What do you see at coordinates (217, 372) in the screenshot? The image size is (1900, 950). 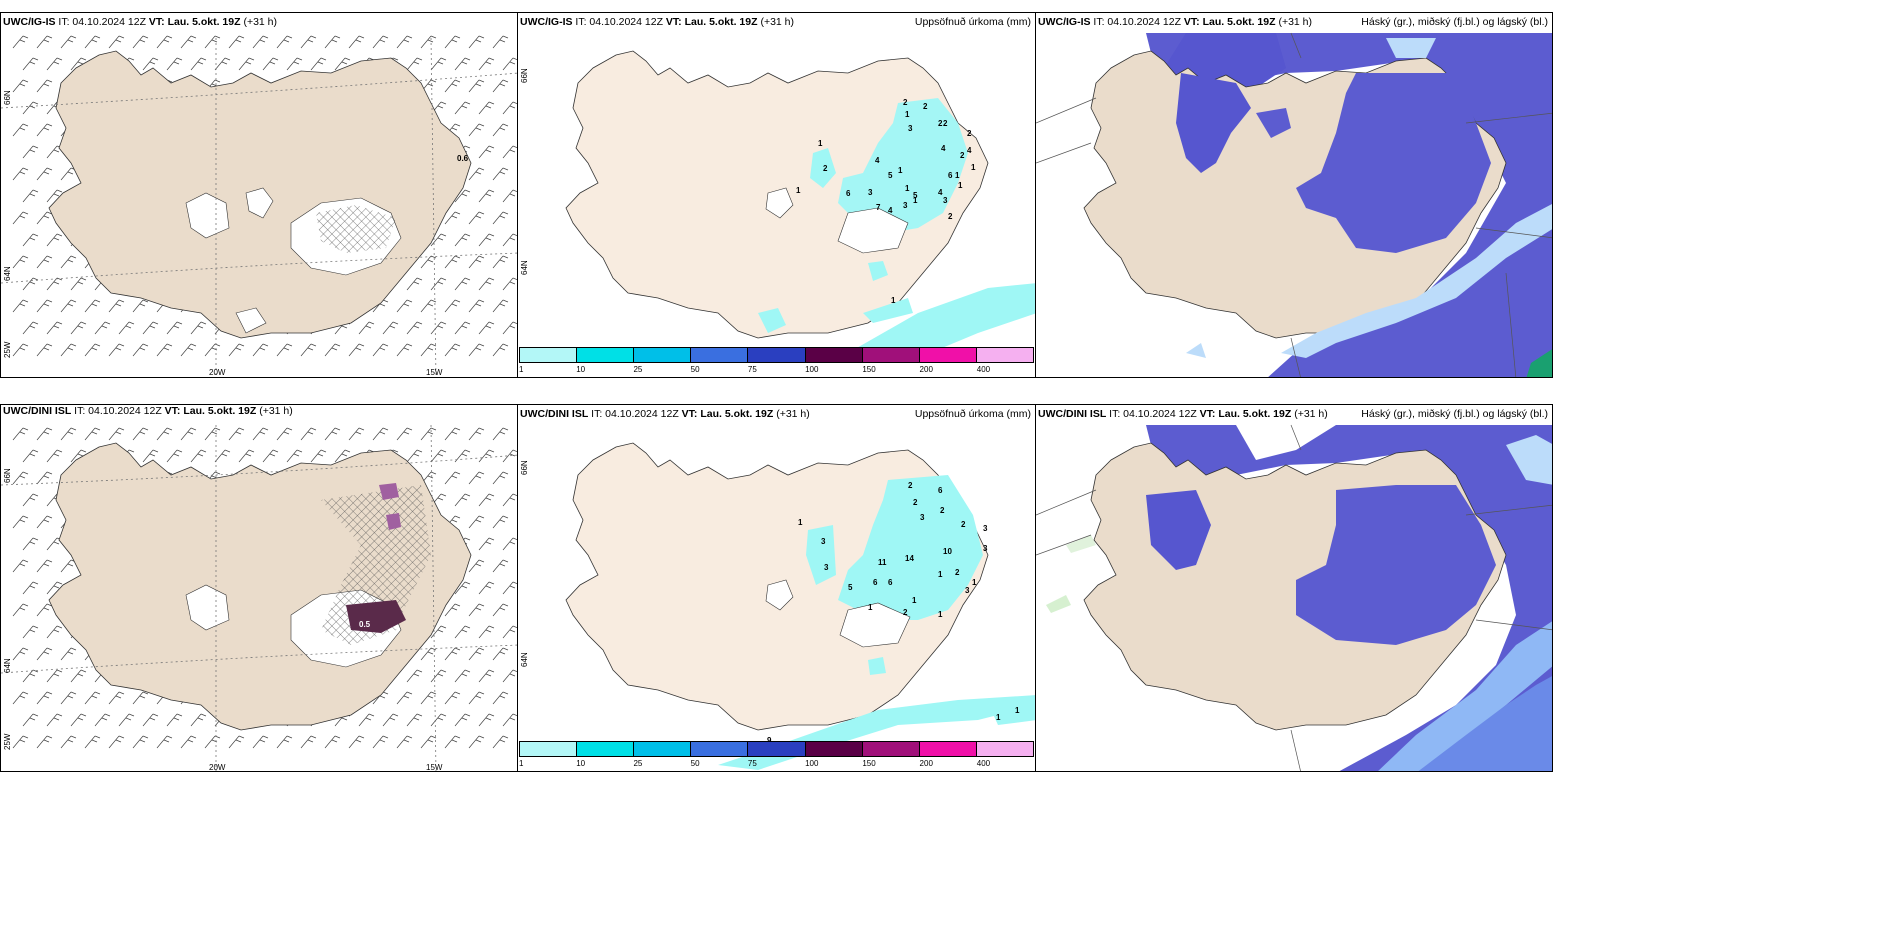 I see `lon-label: 20W` at bounding box center [217, 372].